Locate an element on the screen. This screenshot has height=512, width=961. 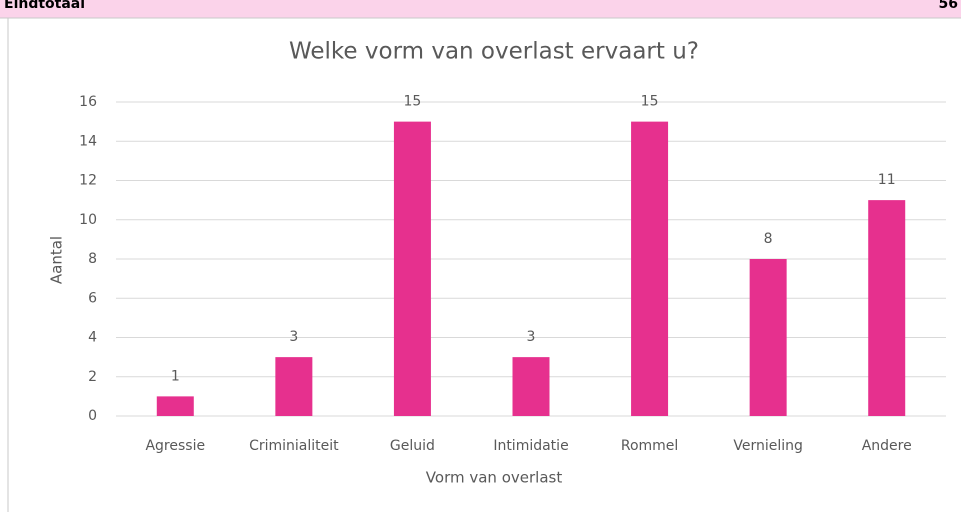
x-tick-label: Geluid is located at coordinates (412, 446).